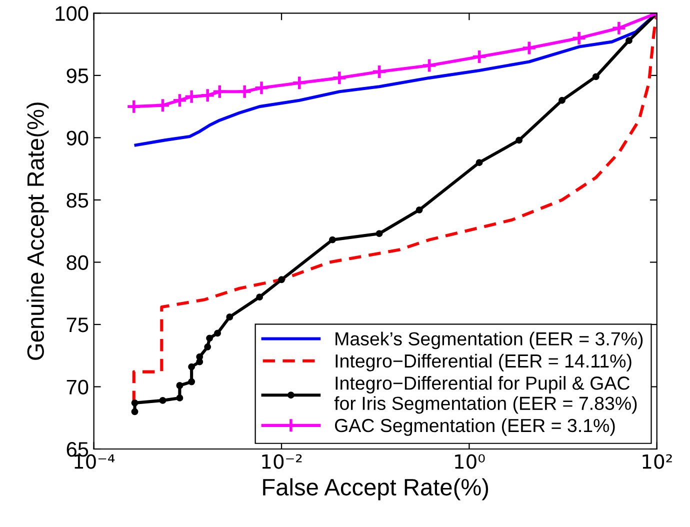 Image resolution: width=690 pixels, height=527 pixels. What do you see at coordinates (475, 427) in the screenshot?
I see `legend-label: GAC Segmentation (EER = 3.1%)` at bounding box center [475, 427].